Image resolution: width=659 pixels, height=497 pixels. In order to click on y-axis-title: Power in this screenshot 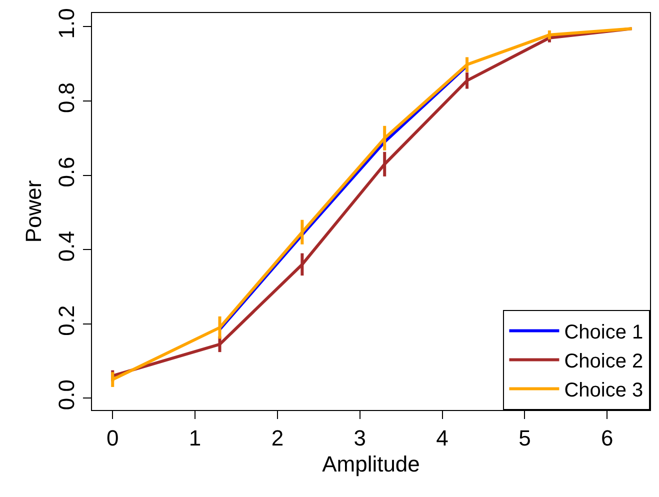, I will do `click(33, 211)`.